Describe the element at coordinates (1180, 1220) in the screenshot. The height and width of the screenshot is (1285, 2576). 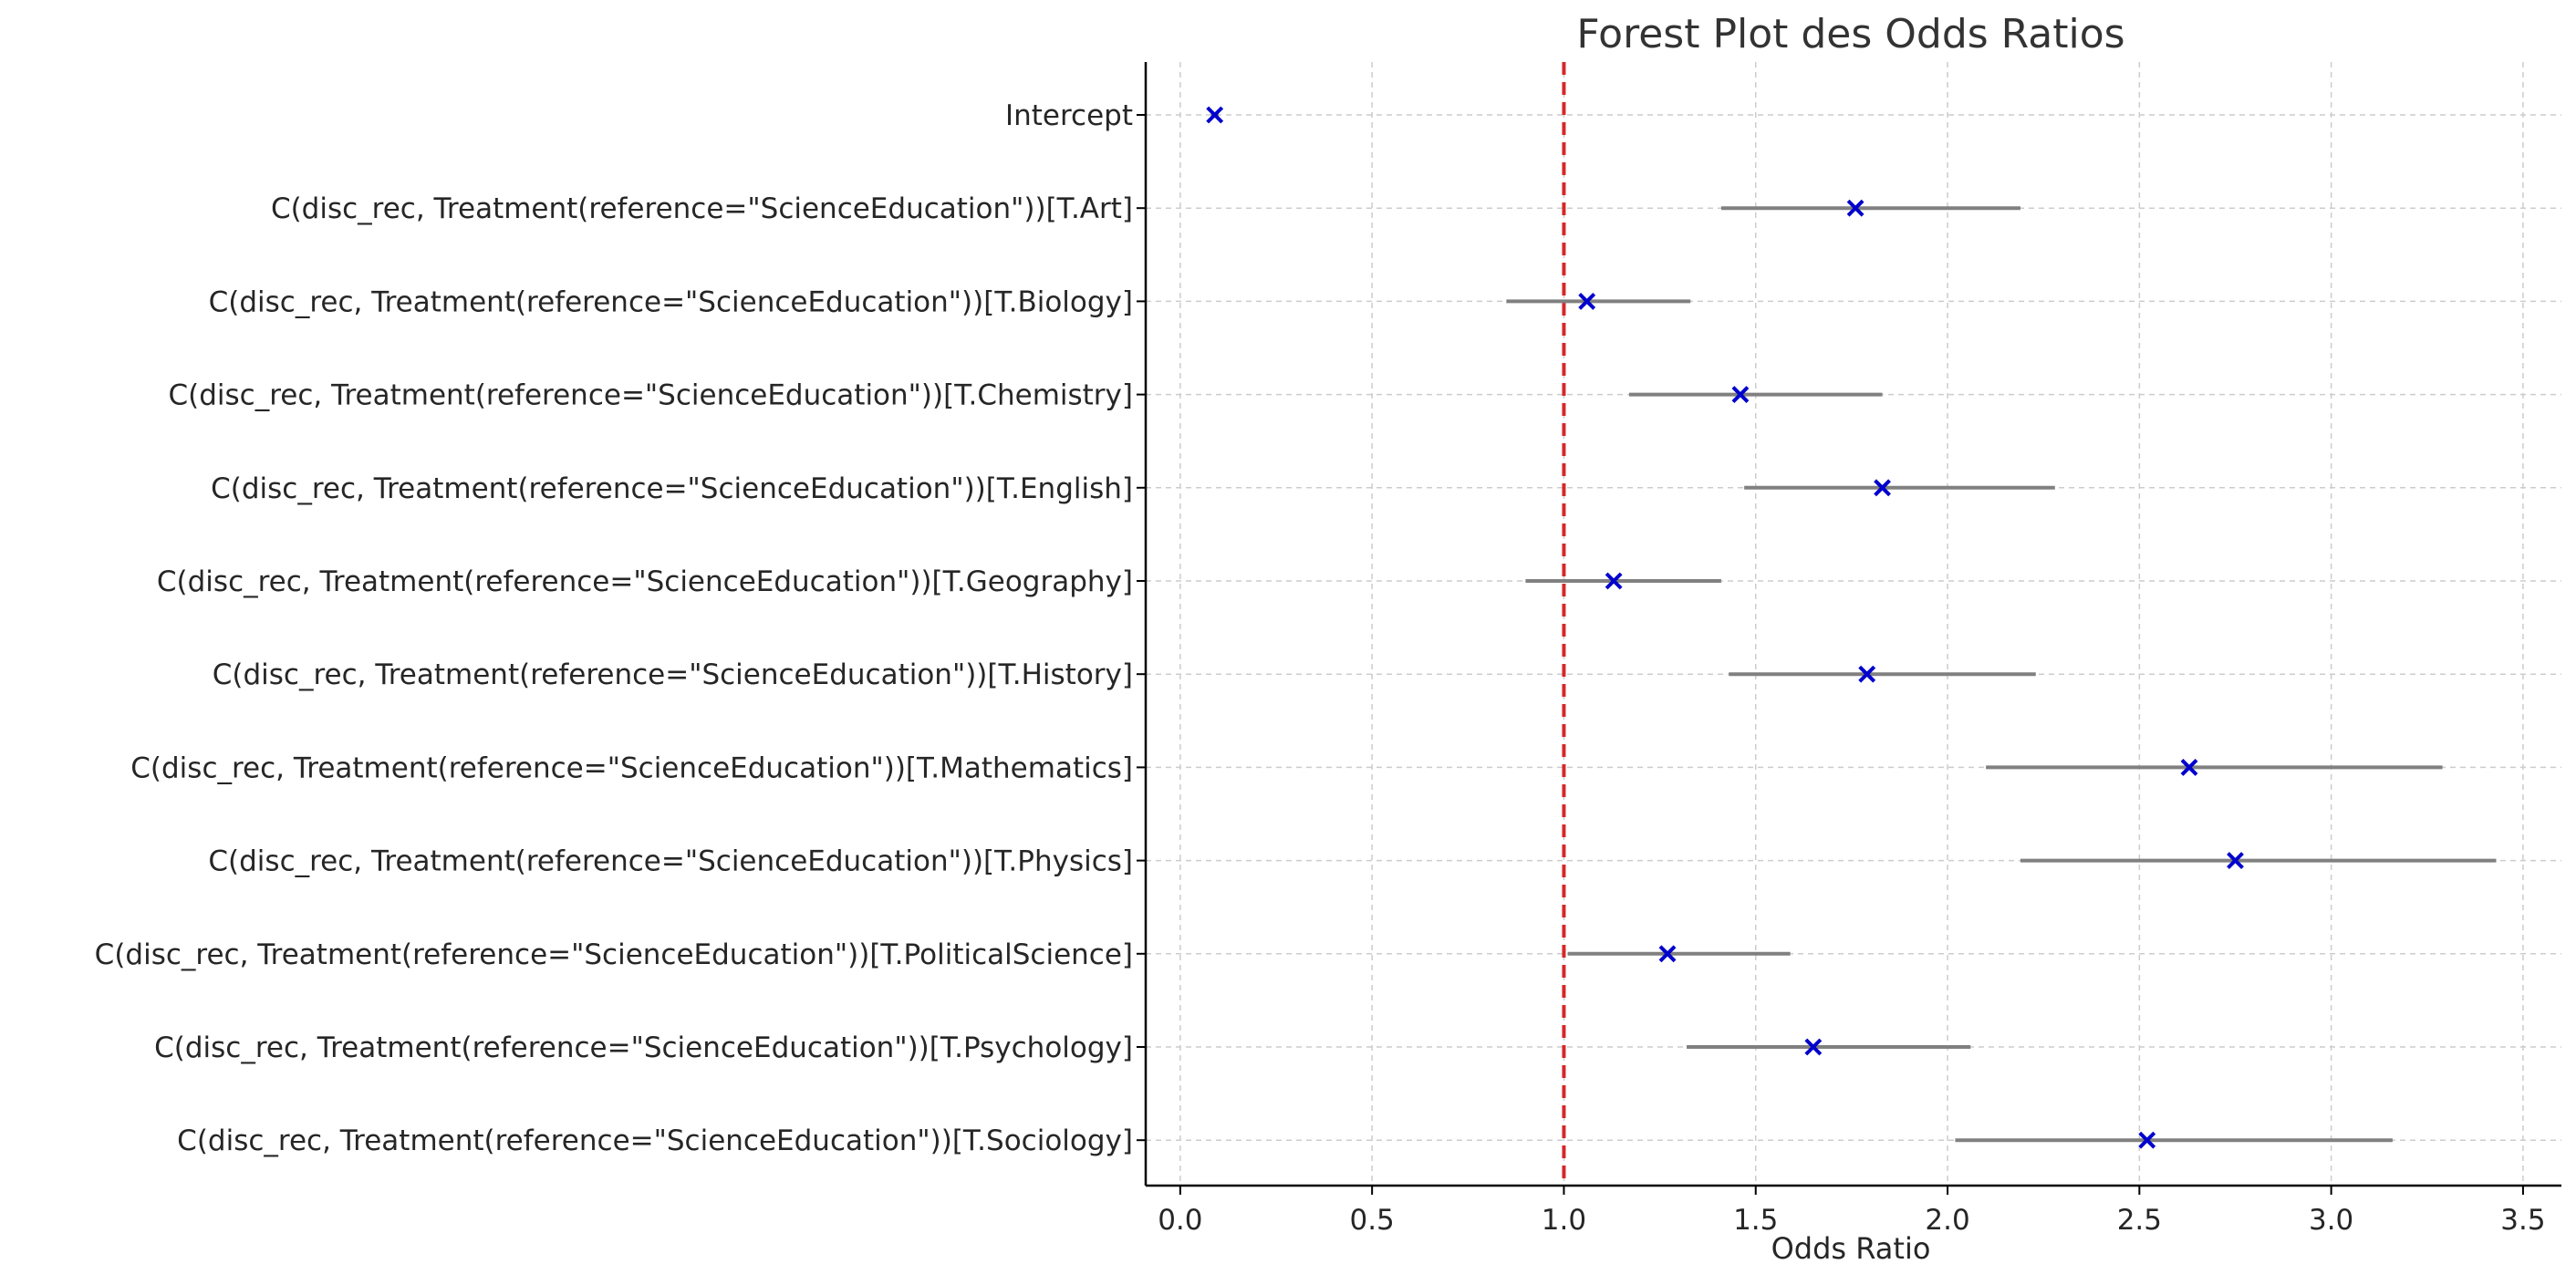
I see `x-tick-label: 0.0` at that location.